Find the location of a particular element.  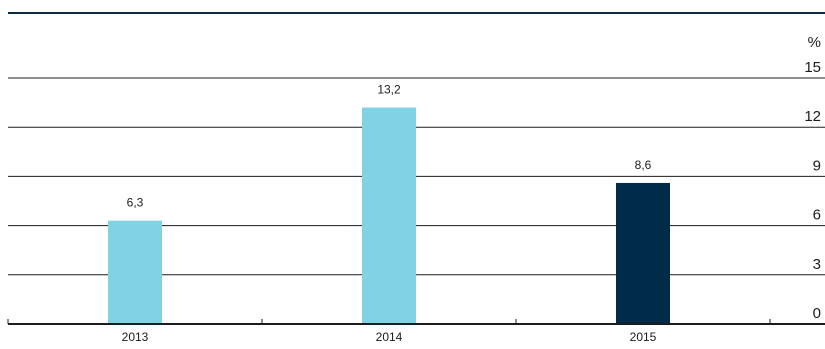

data-label-2015: 8,6 is located at coordinates (643, 165).